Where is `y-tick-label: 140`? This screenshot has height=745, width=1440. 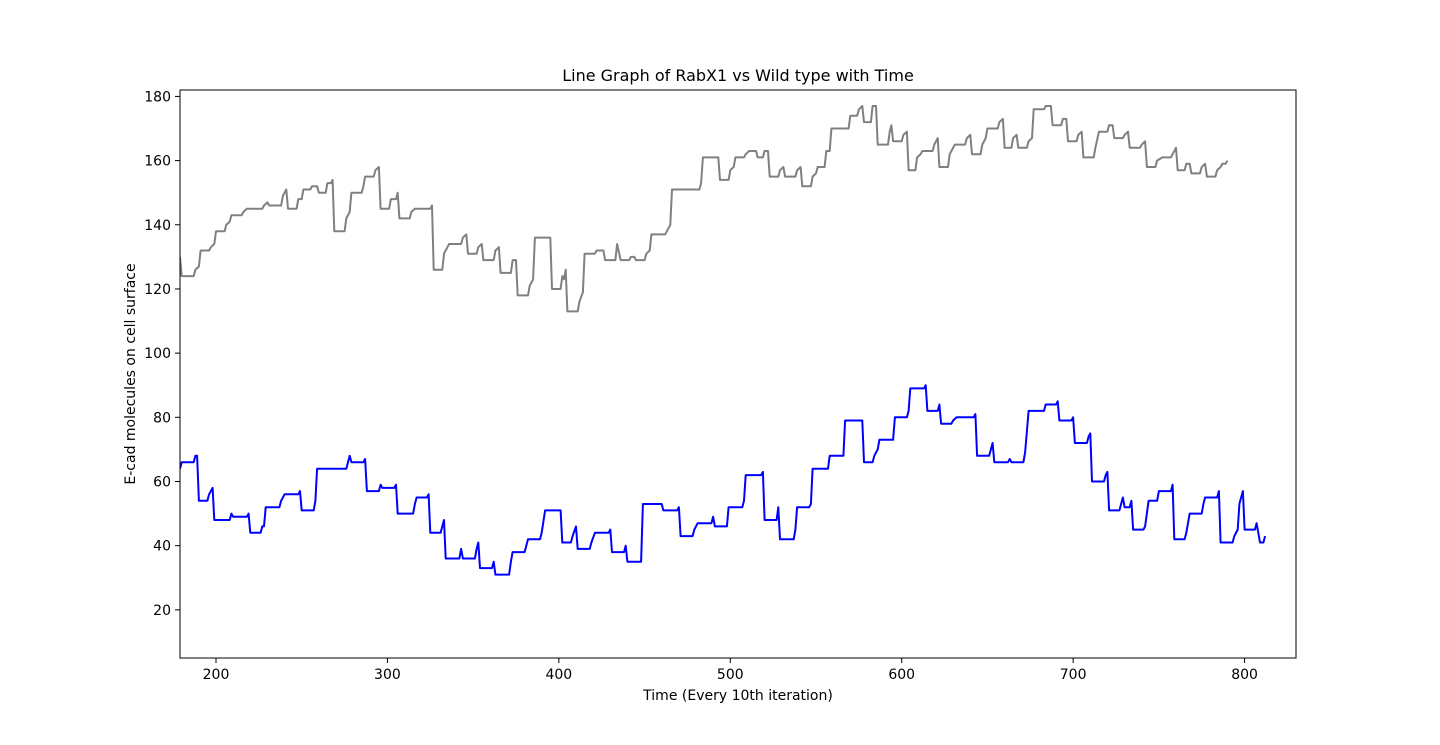 y-tick-label: 140 is located at coordinates (157, 226).